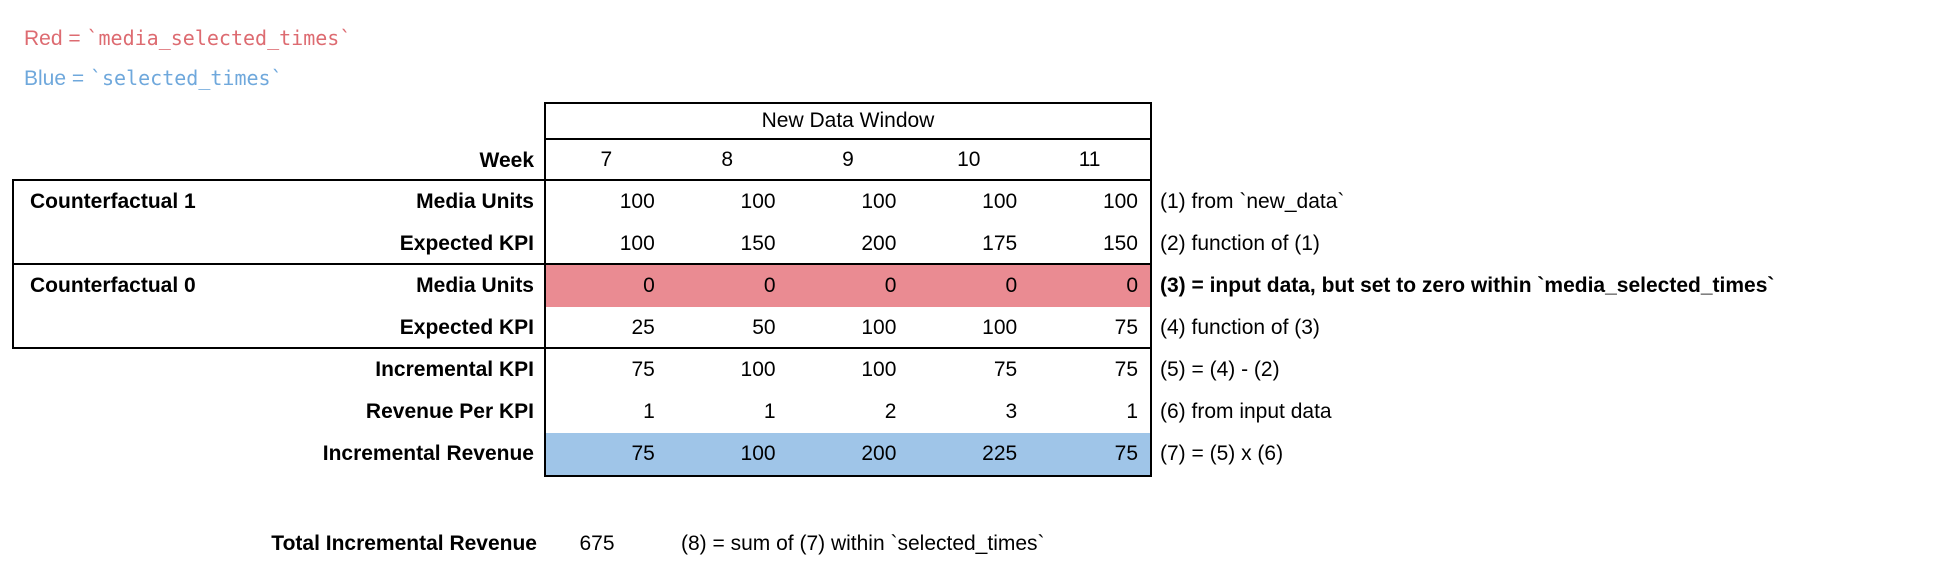 The width and height of the screenshot is (1960, 574). What do you see at coordinates (466, 327) in the screenshot?
I see `row-label-expected-kpi-cf0: Expected KPI` at bounding box center [466, 327].